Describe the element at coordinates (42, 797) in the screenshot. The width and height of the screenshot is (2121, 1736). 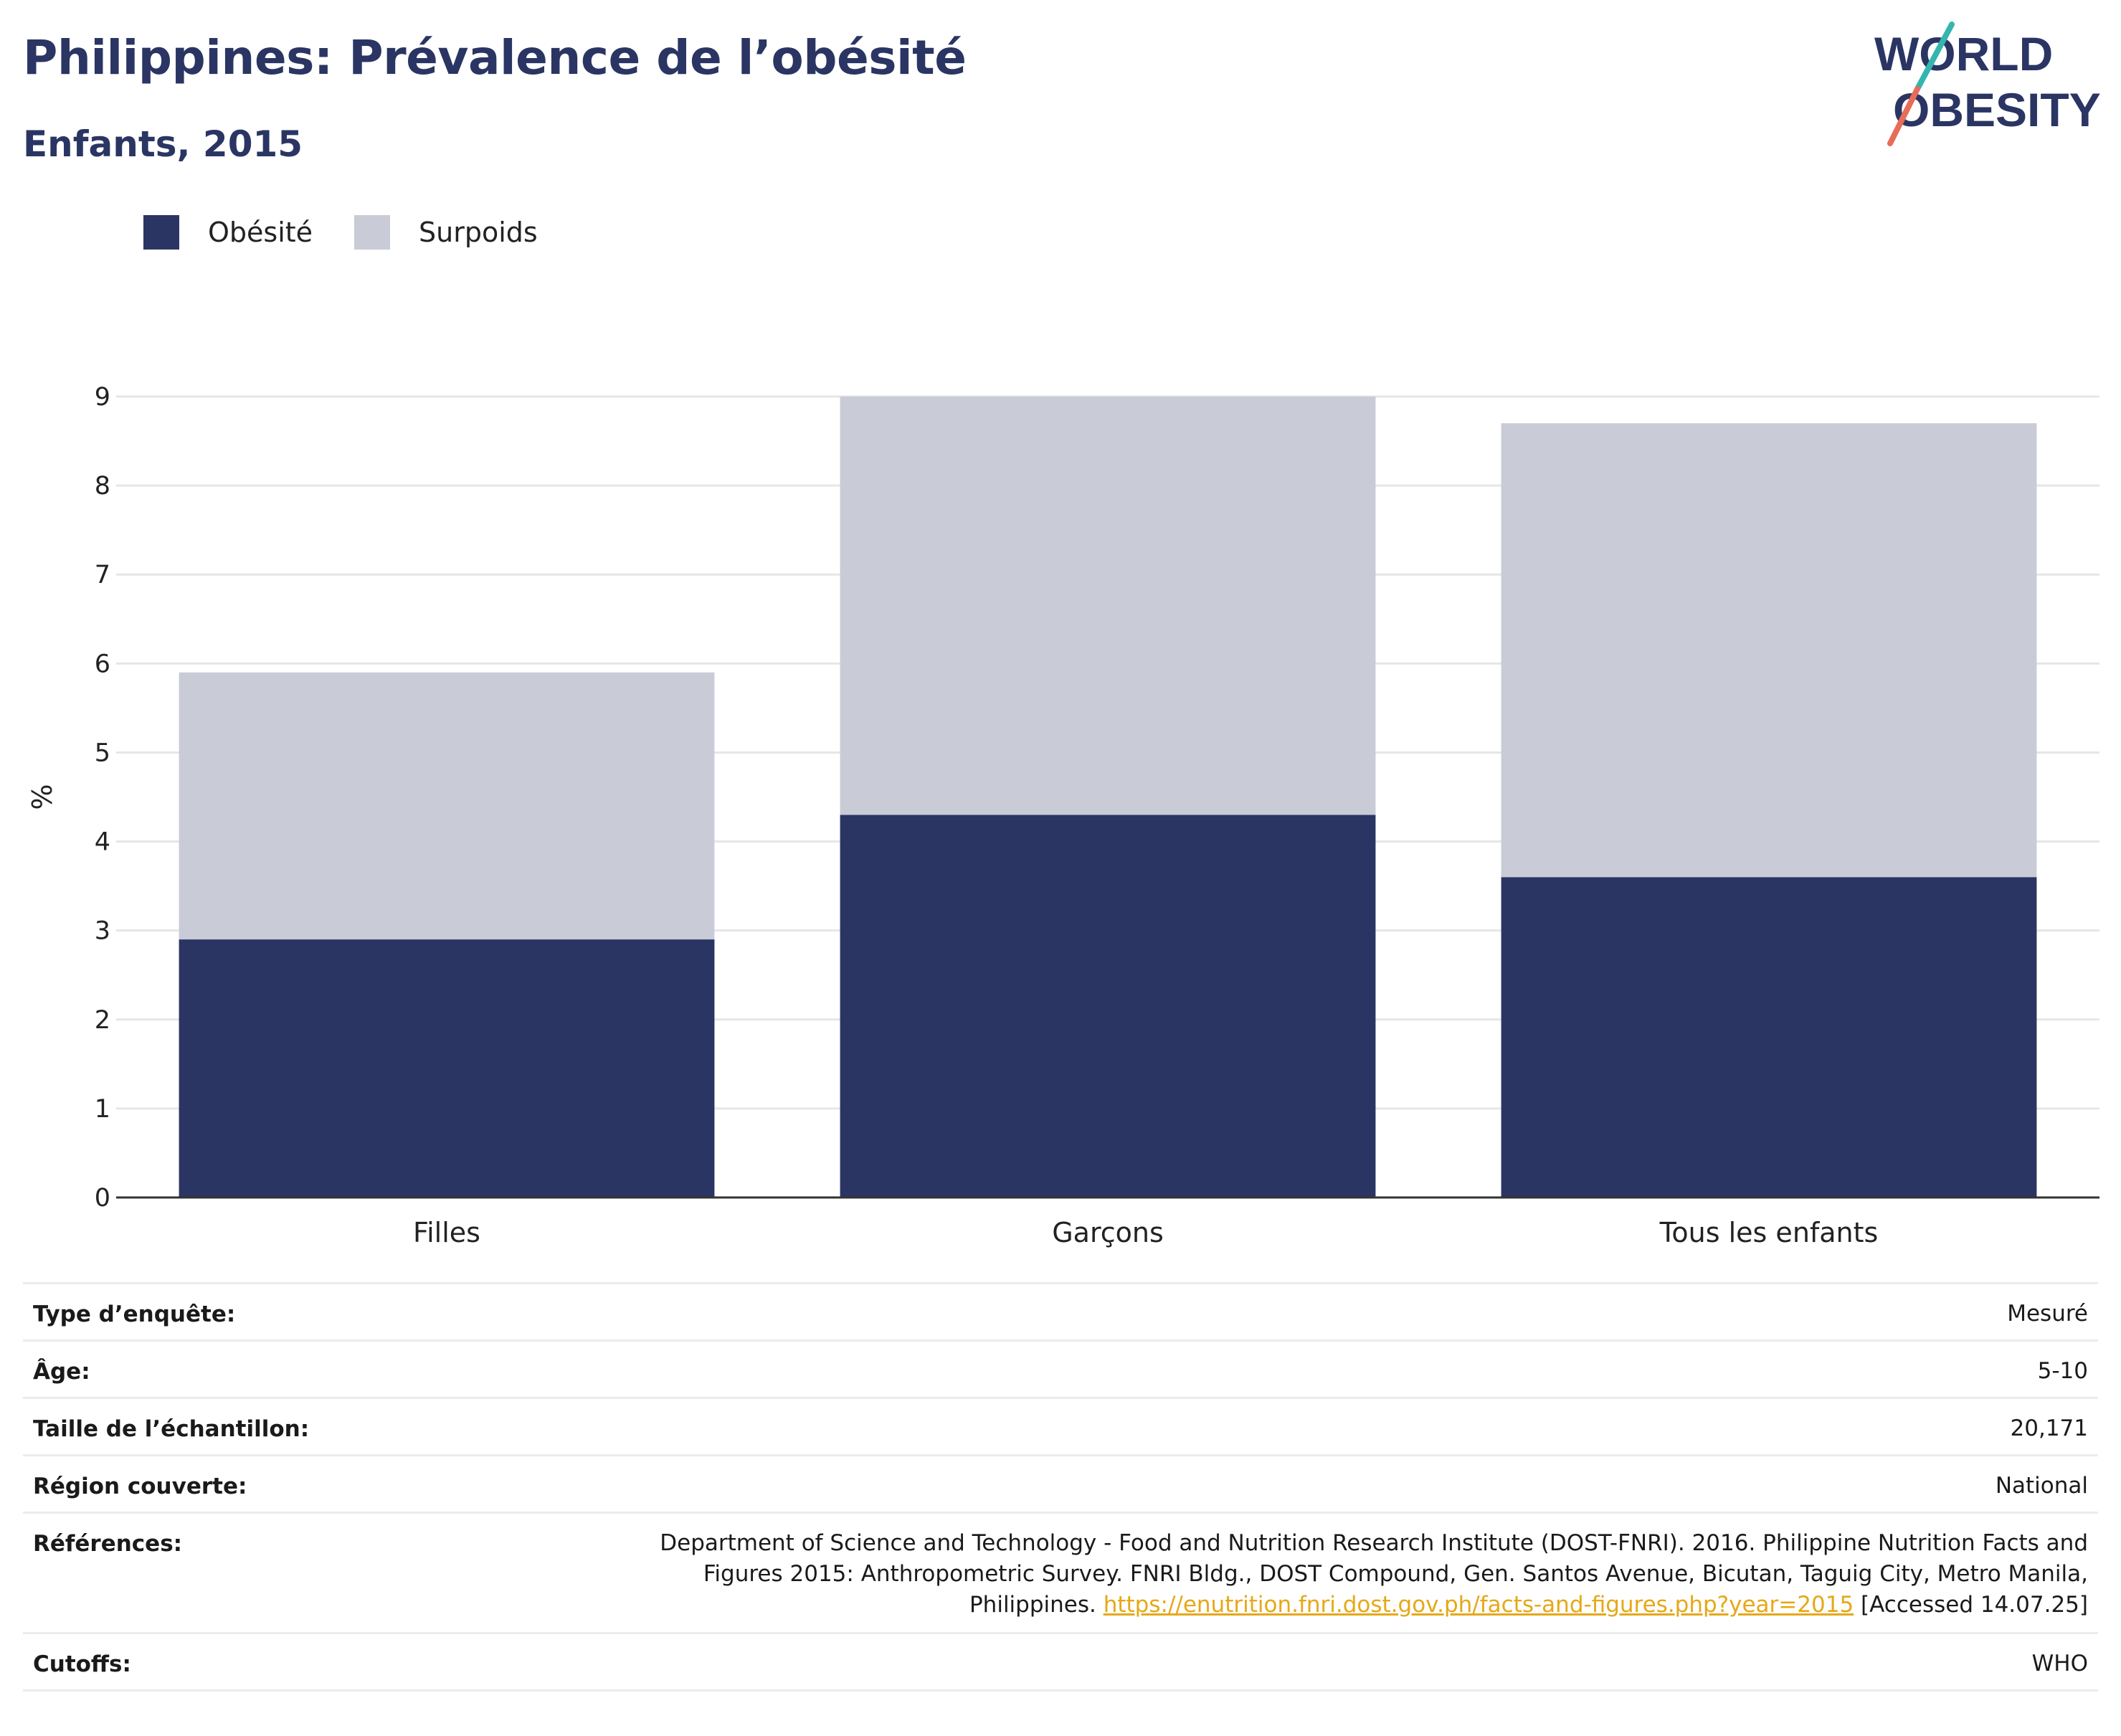
I see `y-axis-label: %` at that location.